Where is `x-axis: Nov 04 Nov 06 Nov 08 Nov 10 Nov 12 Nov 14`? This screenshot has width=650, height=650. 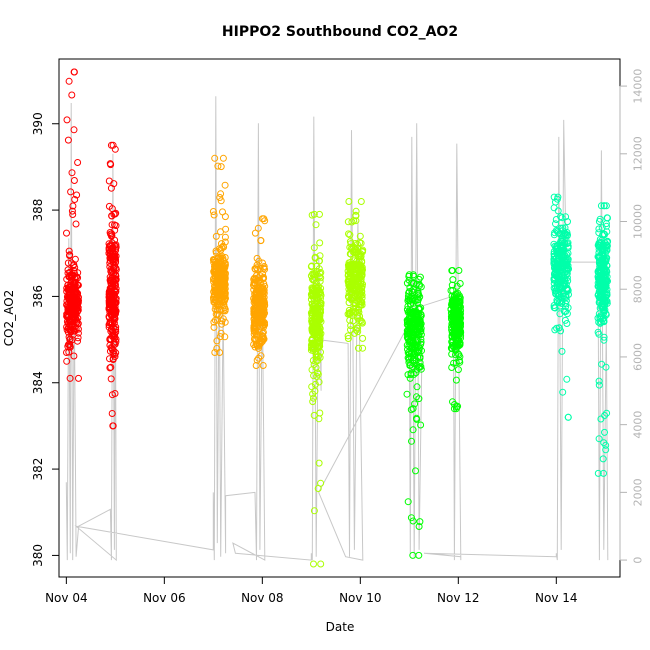 x-axis: Nov 04 Nov 06 Nov 08 Nov 10 Nov 12 Nov 14 is located at coordinates (311, 590).